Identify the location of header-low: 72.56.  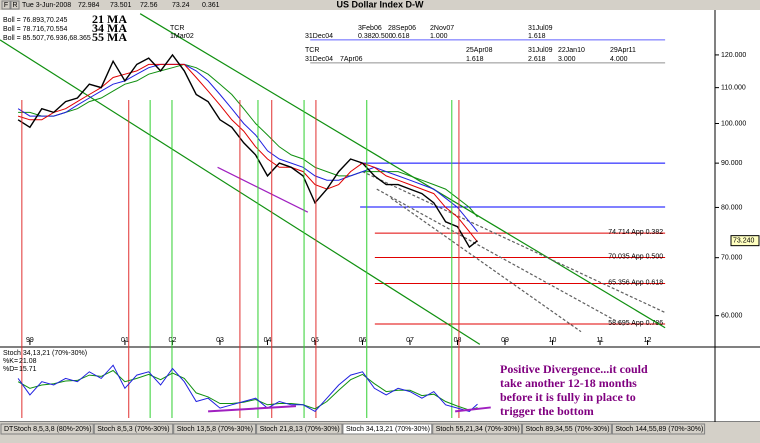
(149, 5).